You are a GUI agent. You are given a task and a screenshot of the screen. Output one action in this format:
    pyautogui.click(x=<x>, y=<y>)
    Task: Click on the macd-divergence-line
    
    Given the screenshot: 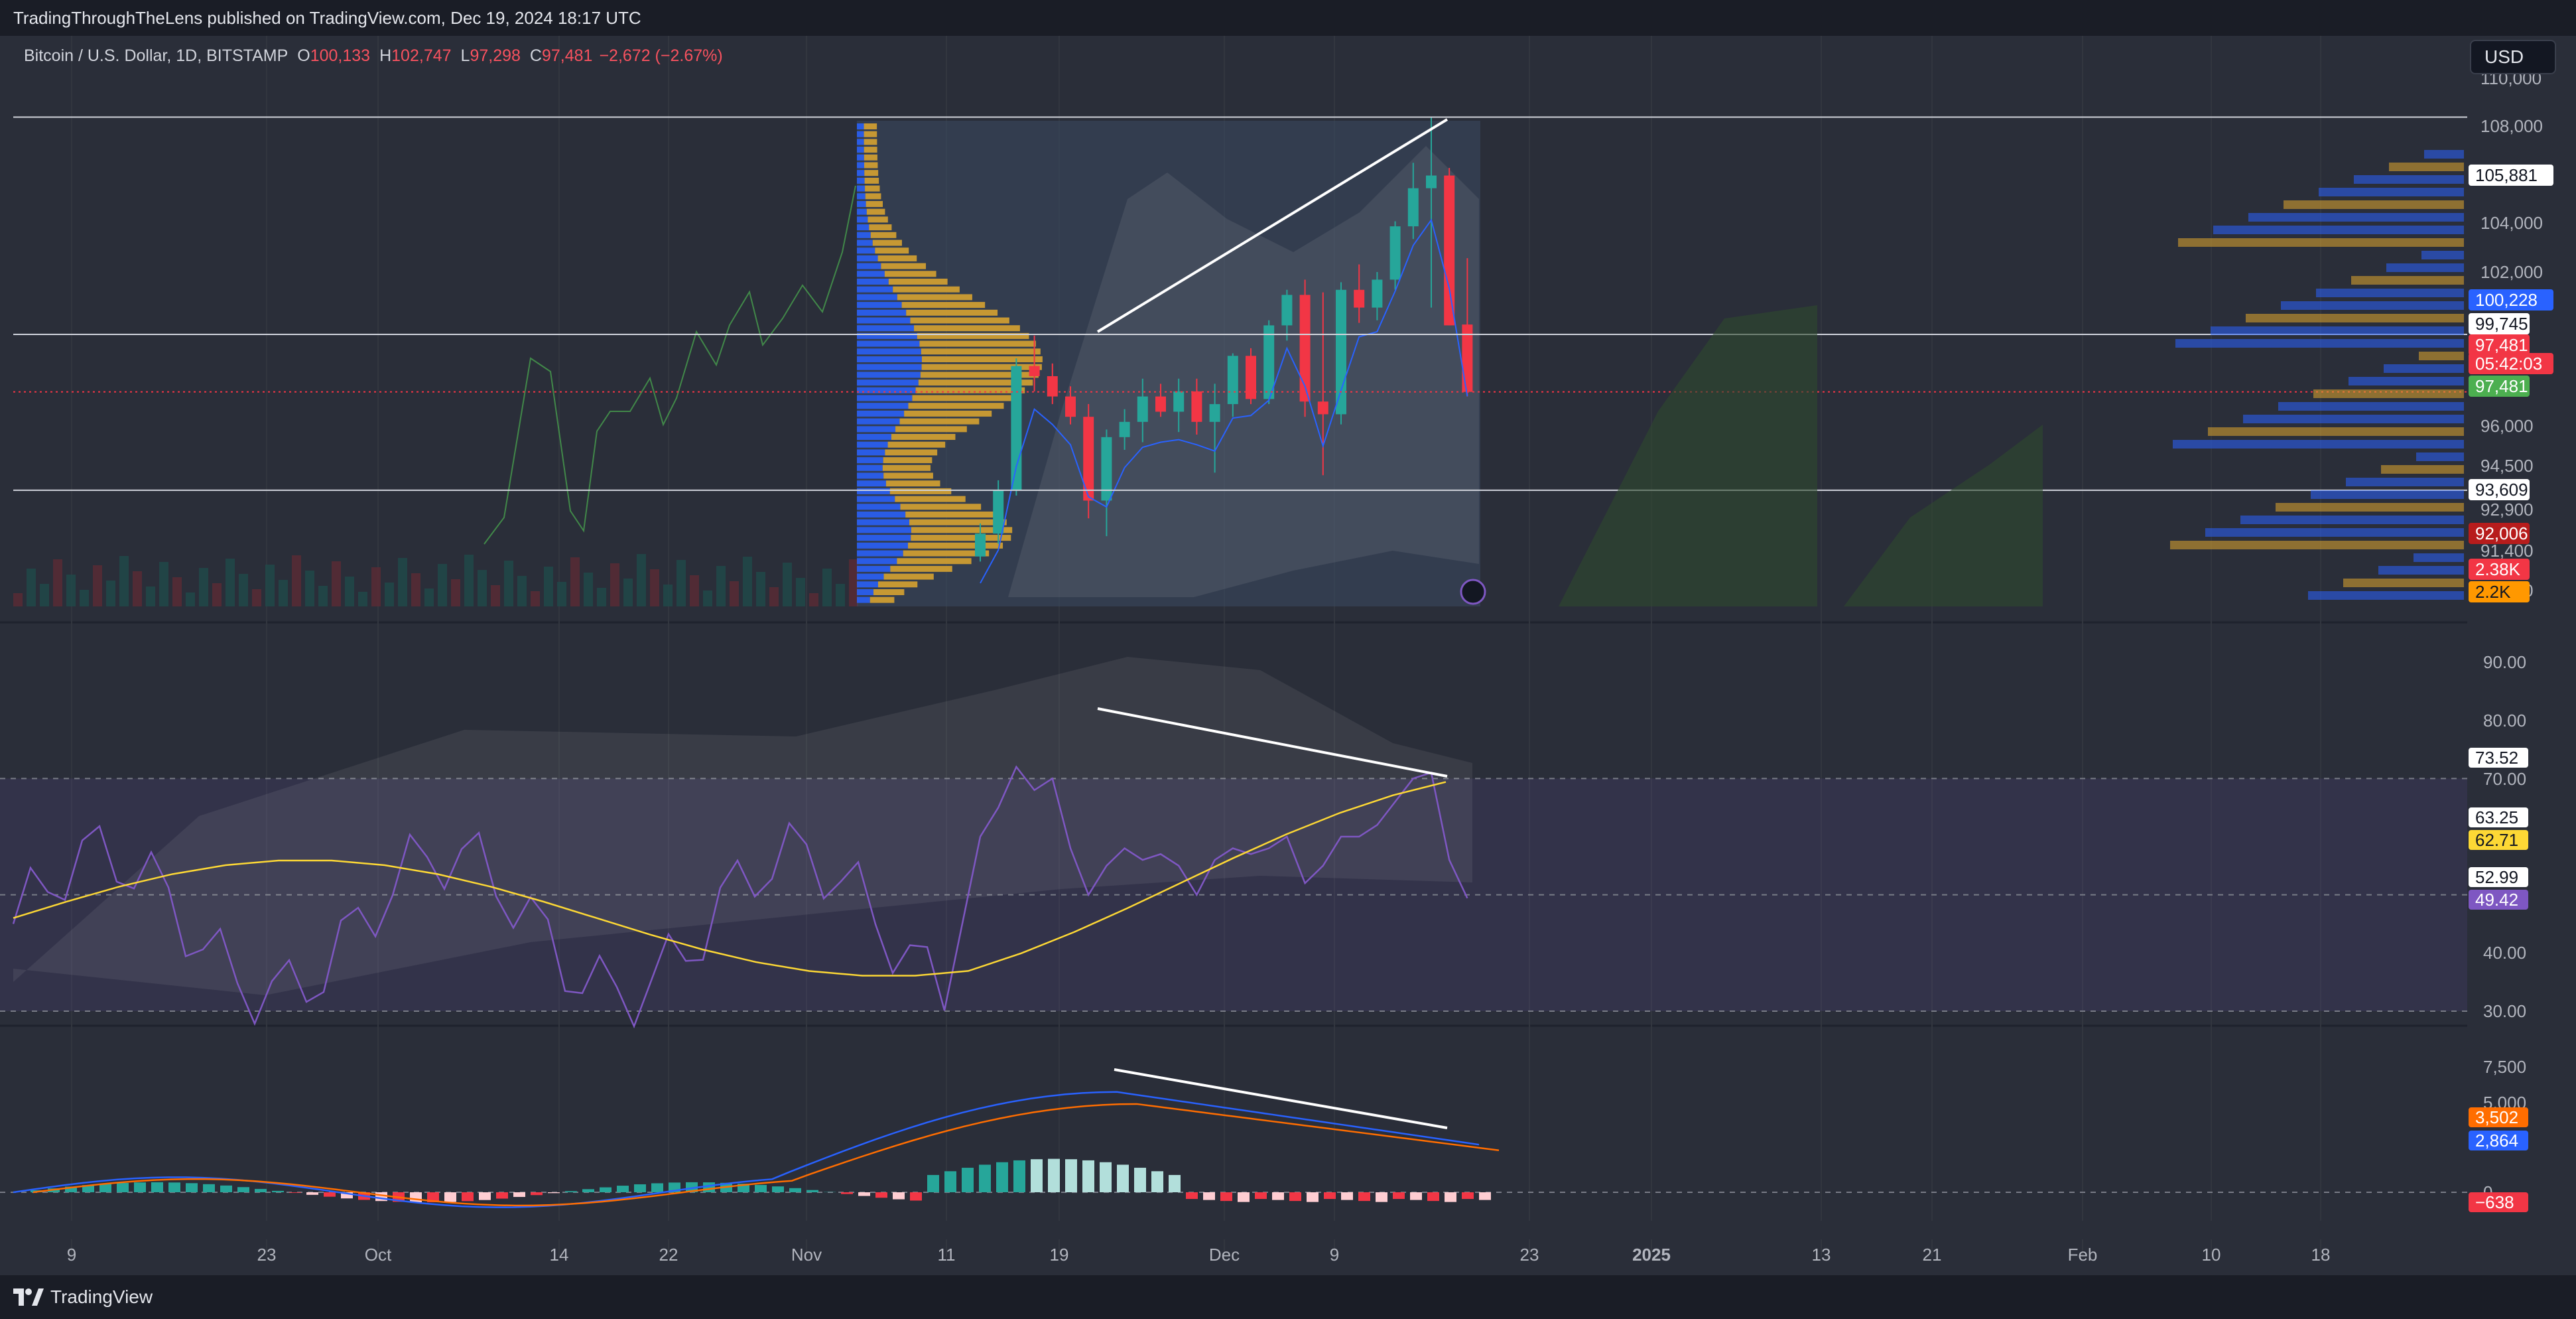 What is the action you would take?
    pyautogui.click(x=1281, y=1098)
    